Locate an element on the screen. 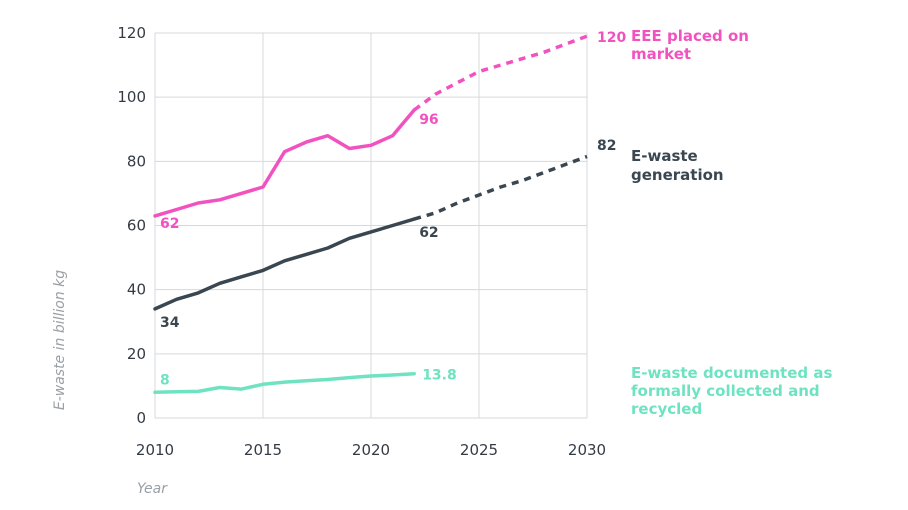 This screenshot has width=908, height=510. x-tick-label: 2015 is located at coordinates (263, 450).